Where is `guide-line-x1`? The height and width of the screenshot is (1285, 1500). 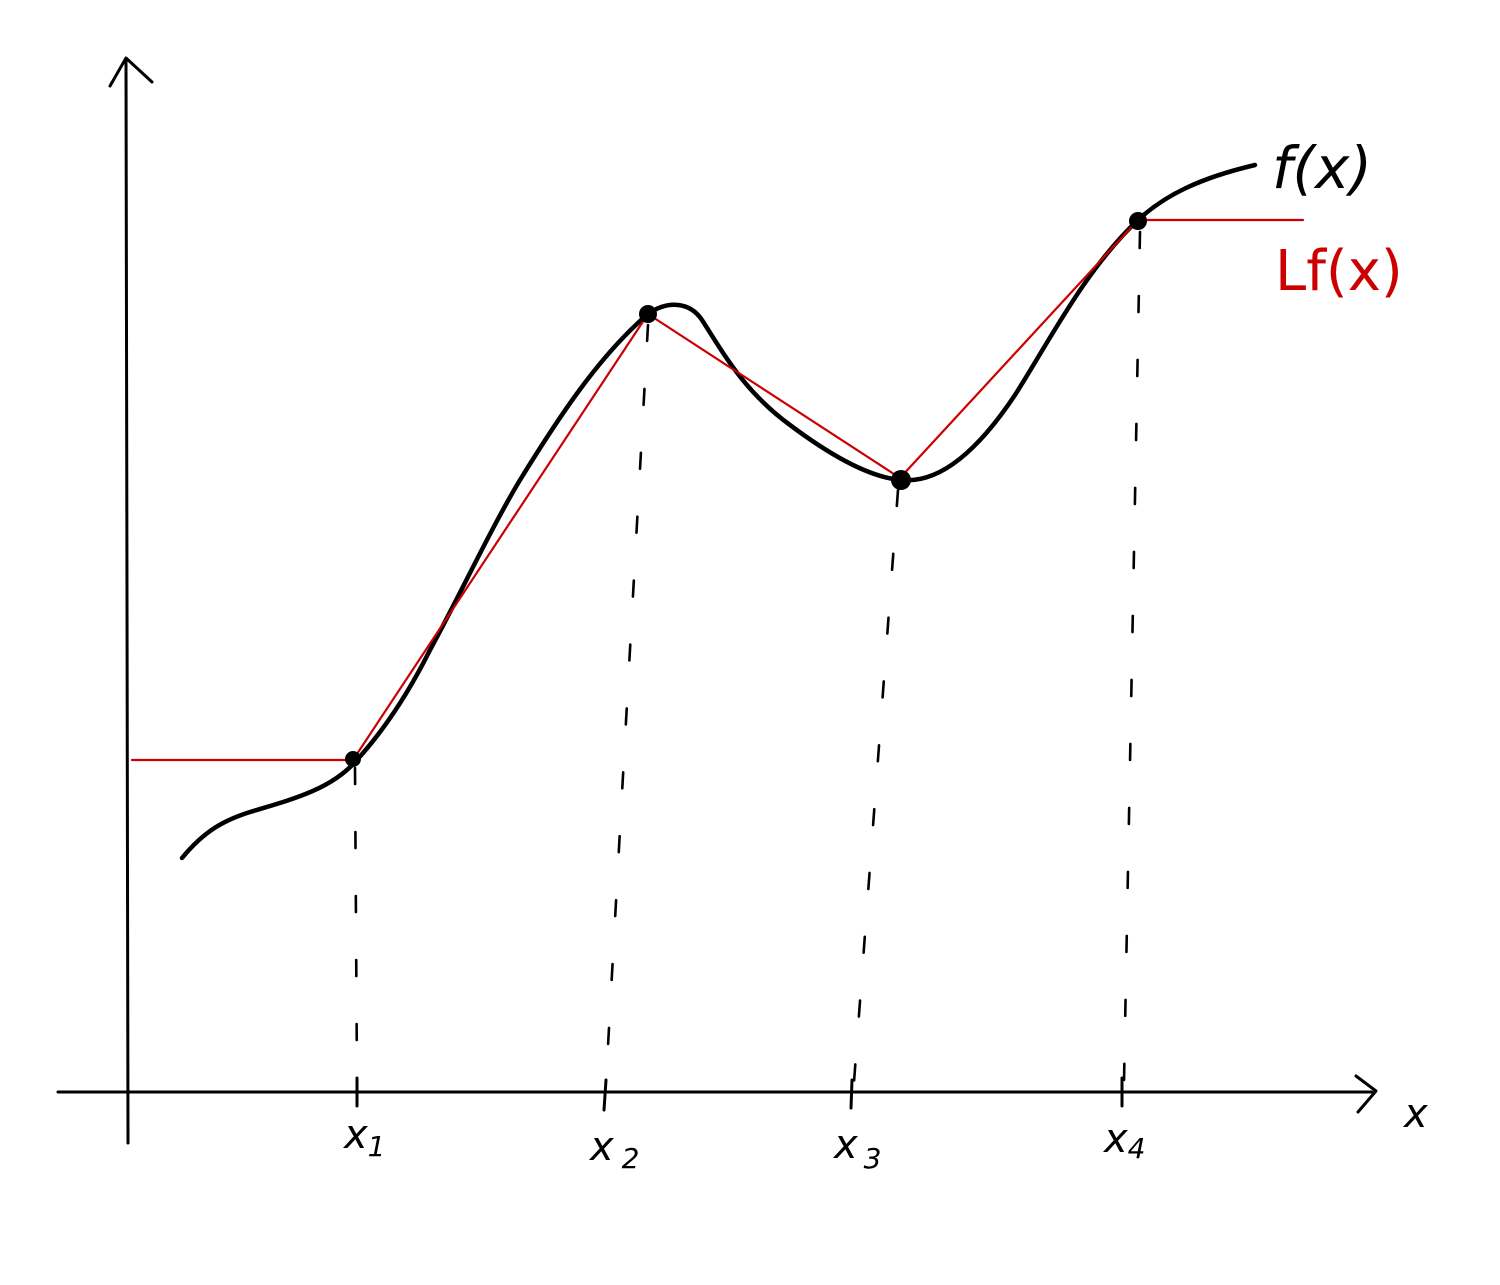 guide-line-x1 is located at coordinates (356, 925).